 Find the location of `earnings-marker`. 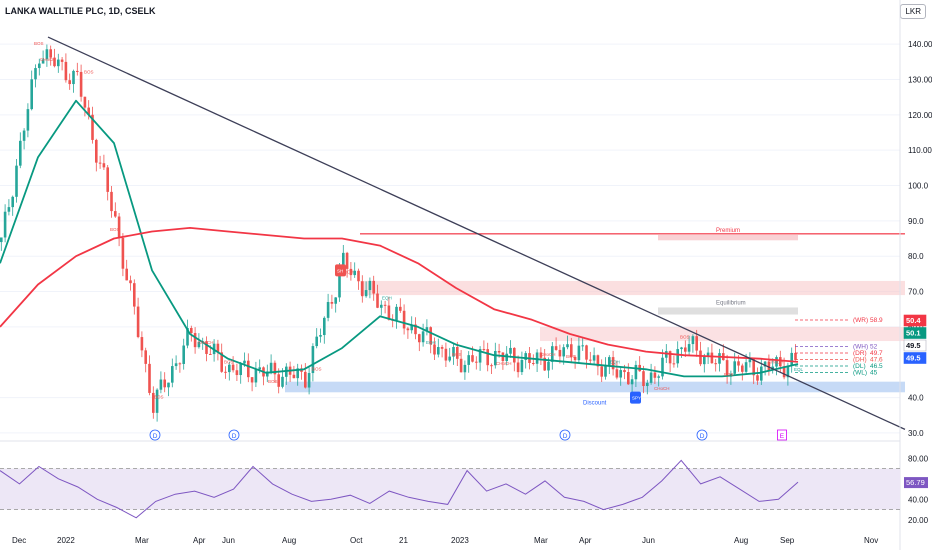

earnings-marker is located at coordinates (782, 435).